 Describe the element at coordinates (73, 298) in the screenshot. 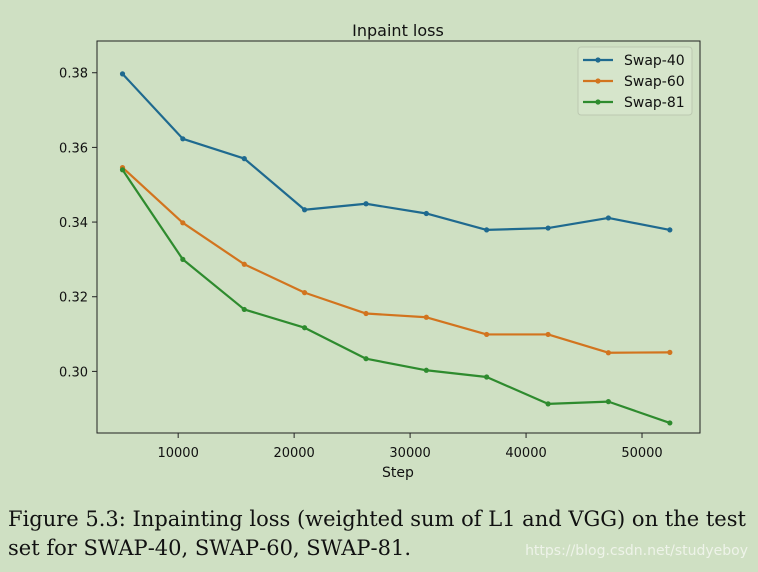

I see `y-tick-label: 0.32` at that location.